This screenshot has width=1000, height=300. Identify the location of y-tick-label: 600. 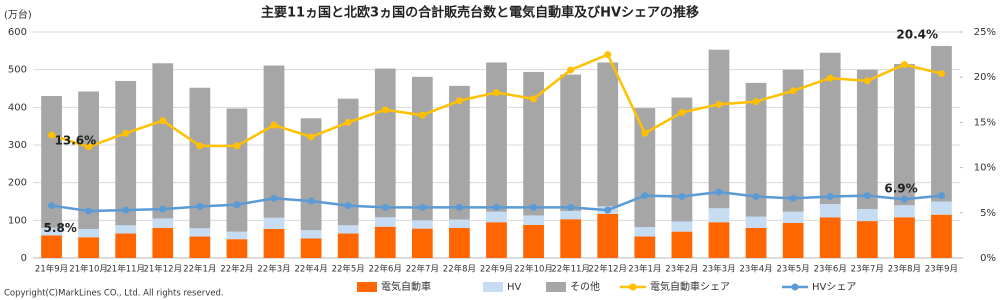
(17, 32).